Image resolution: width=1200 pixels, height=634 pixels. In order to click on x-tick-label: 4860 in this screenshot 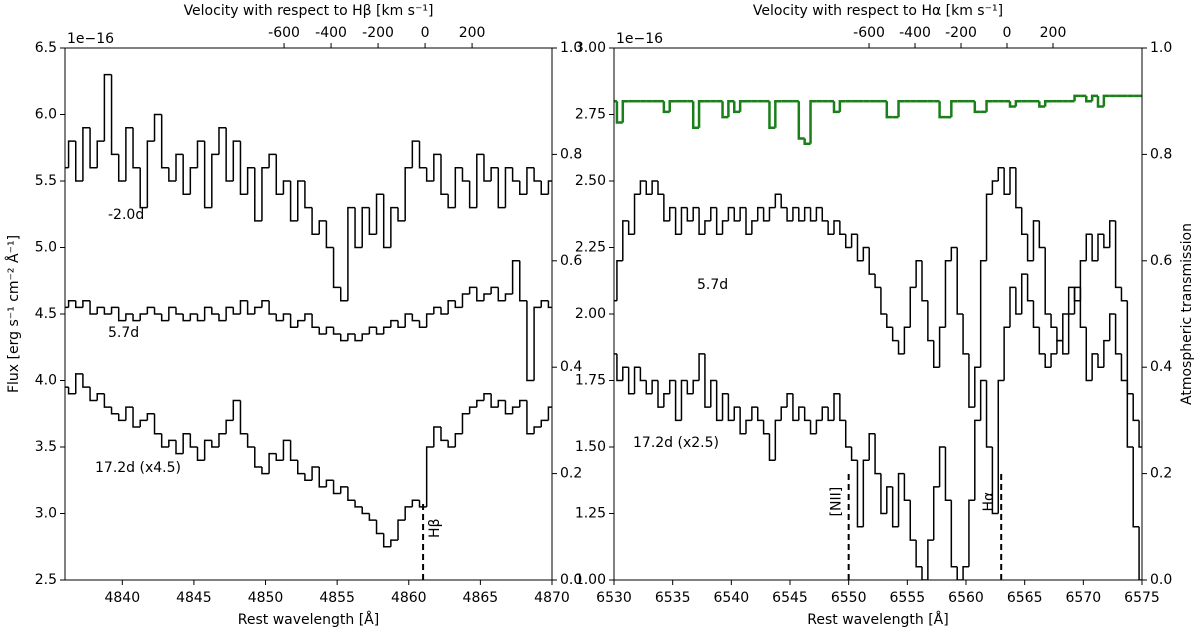, I will do `click(409, 598)`.